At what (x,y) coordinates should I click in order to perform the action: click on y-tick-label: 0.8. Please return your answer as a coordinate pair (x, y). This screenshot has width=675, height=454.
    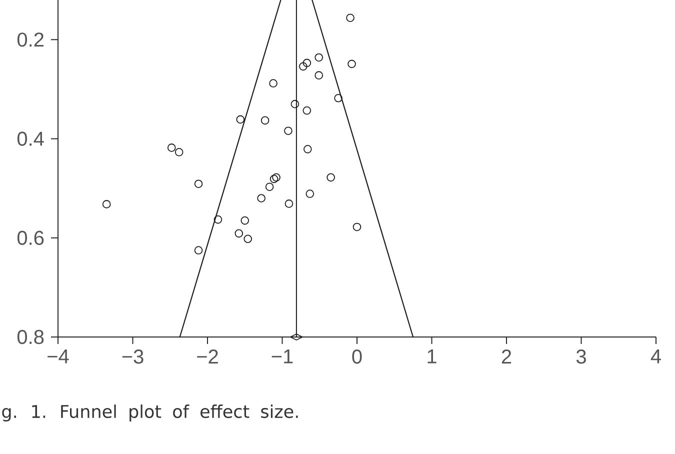
    Looking at the image, I should click on (30, 337).